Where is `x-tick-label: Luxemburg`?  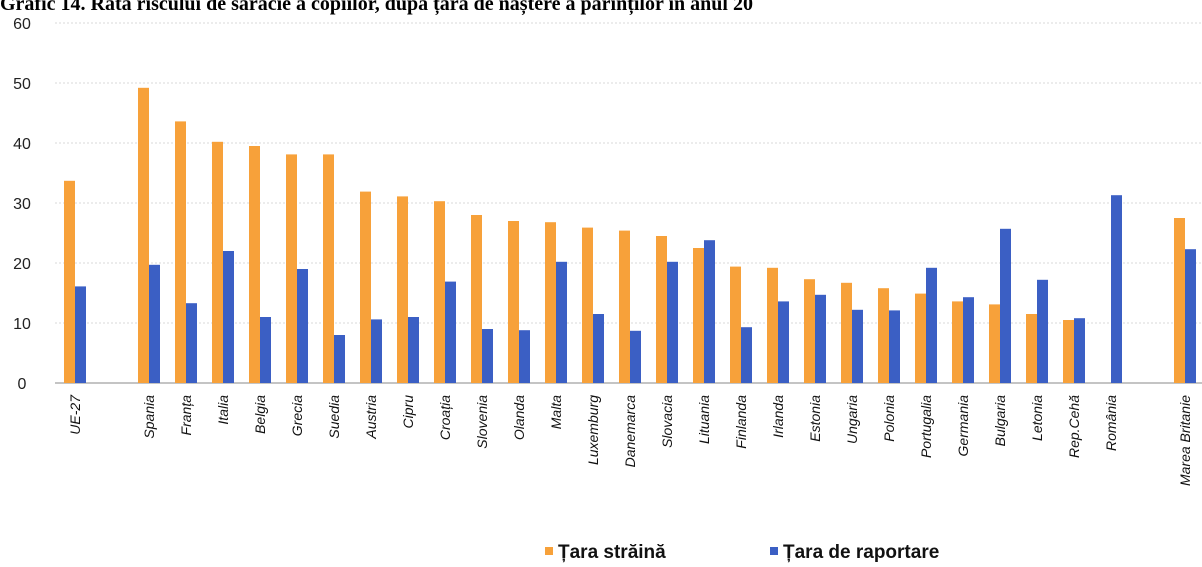
x-tick-label: Luxemburg is located at coordinates (593, 430).